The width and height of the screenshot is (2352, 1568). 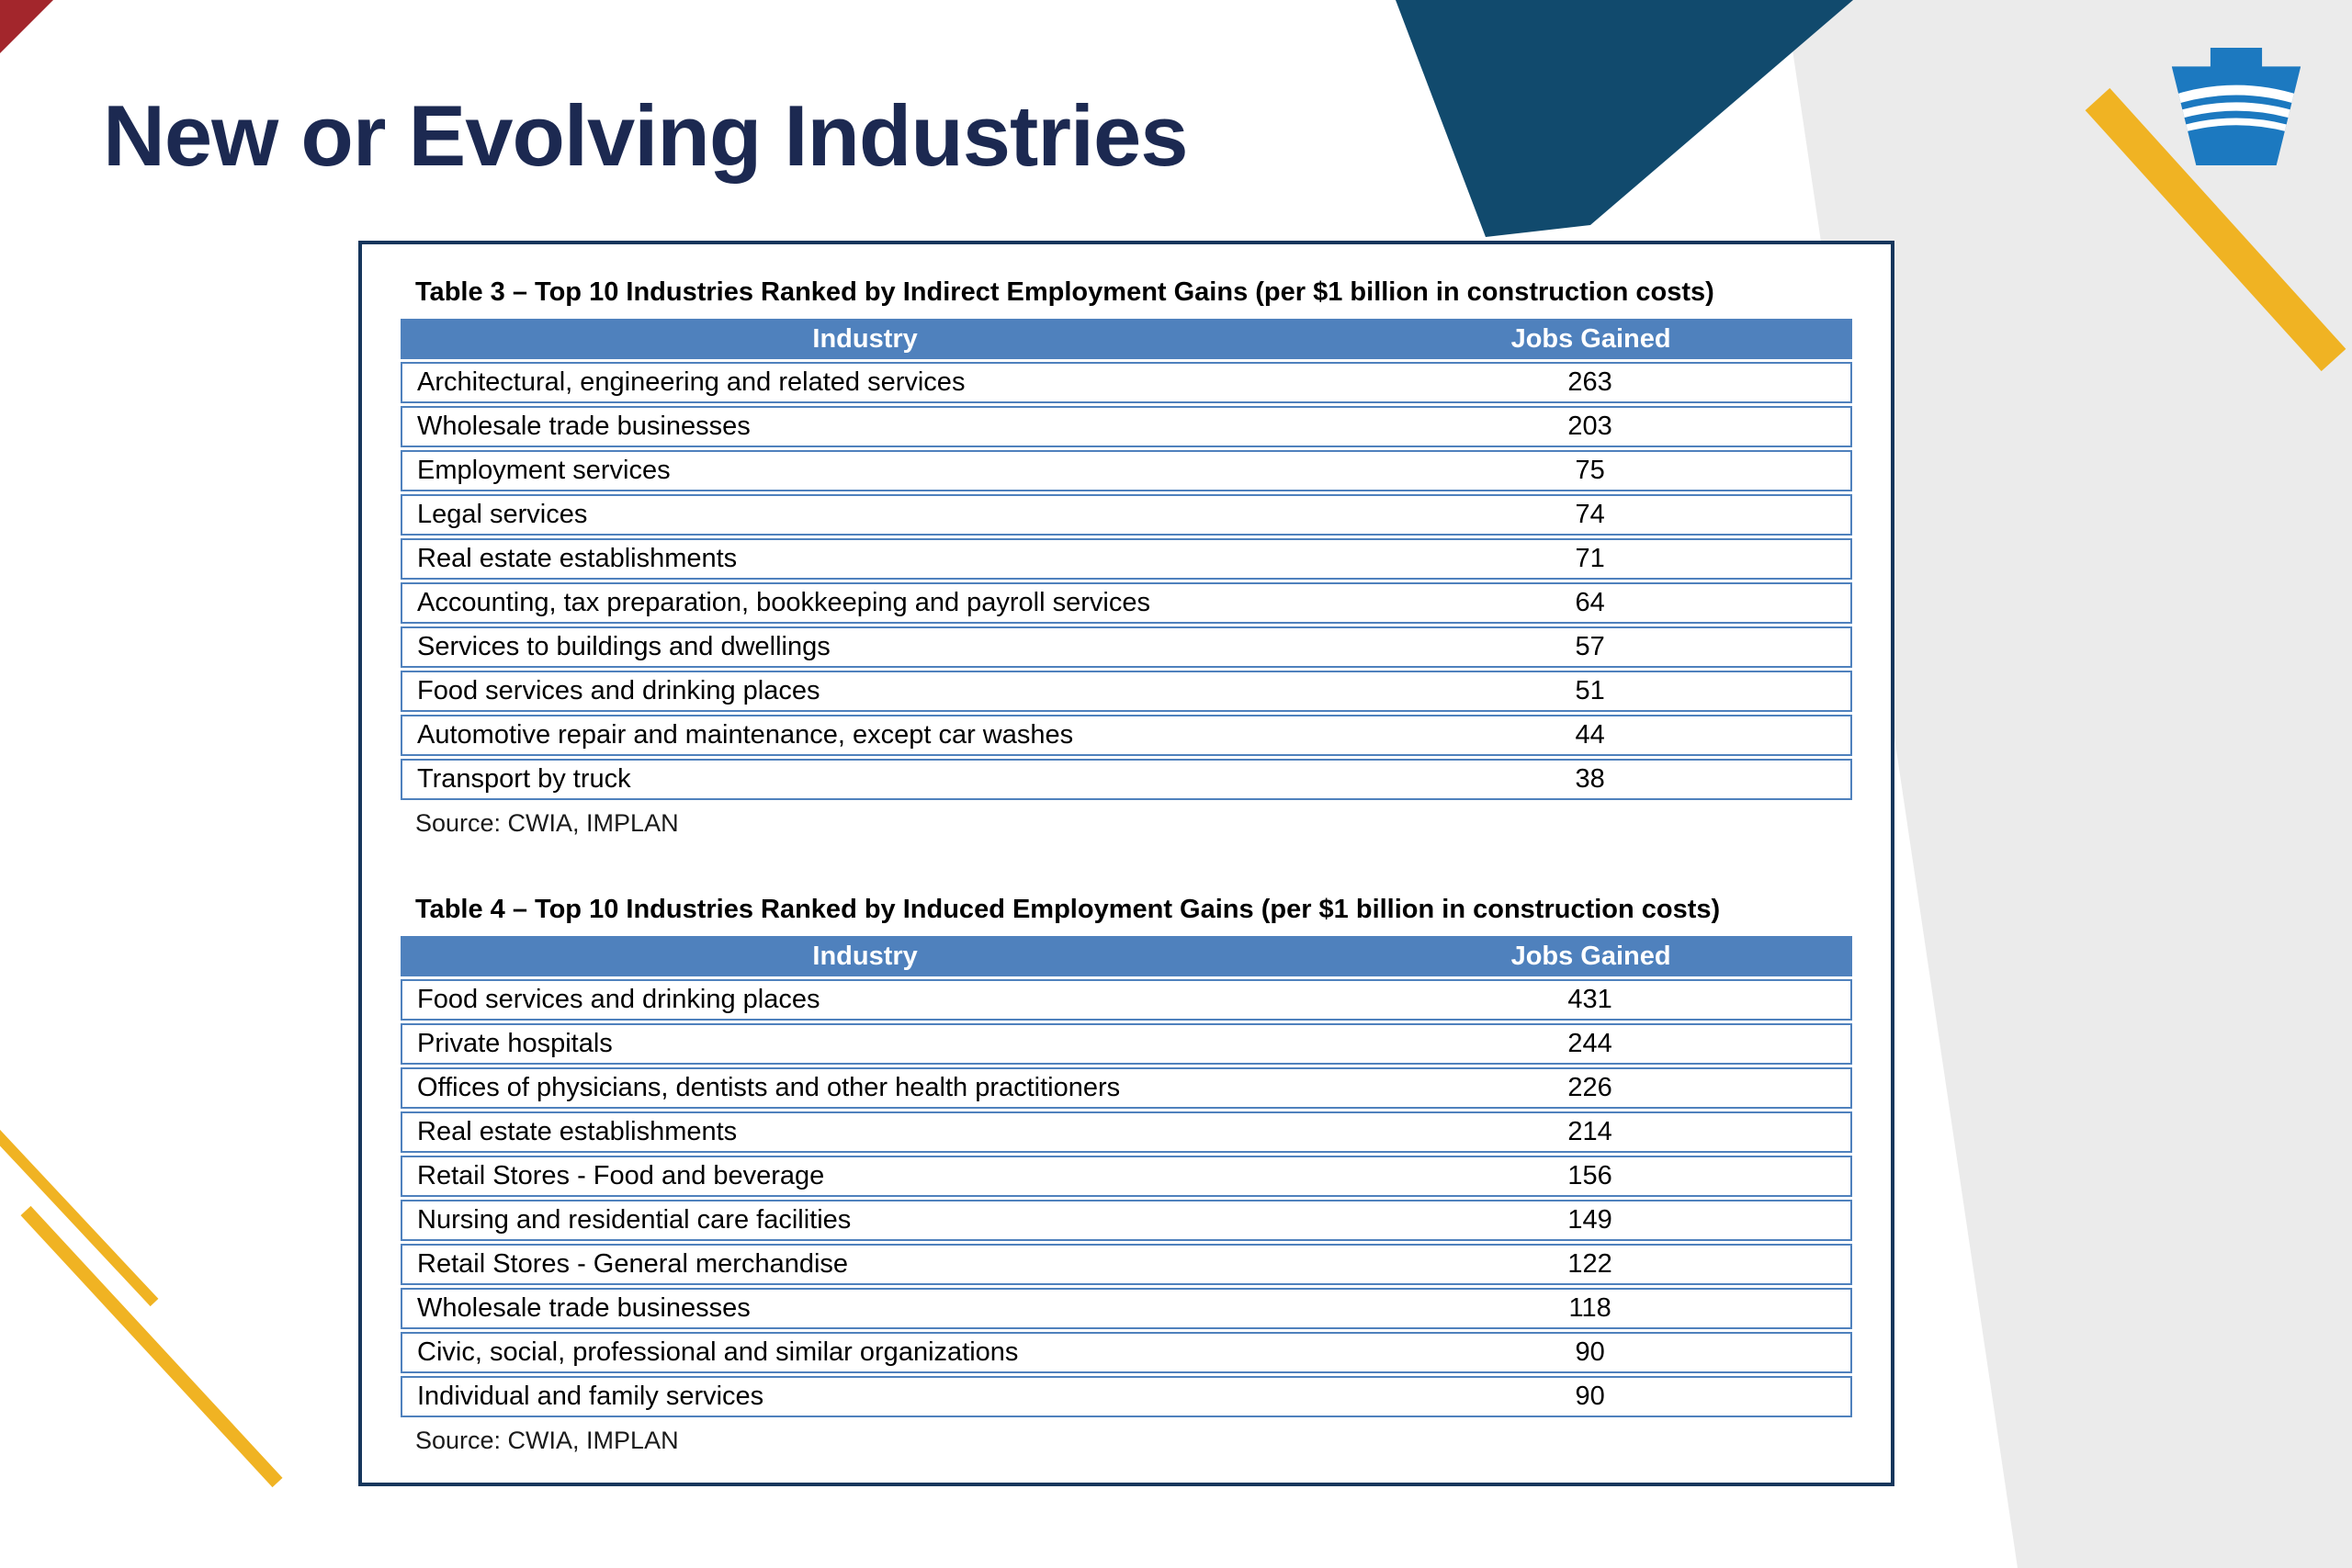 I want to click on industry-cell: Services to buildings and dwellings, so click(x=865, y=647).